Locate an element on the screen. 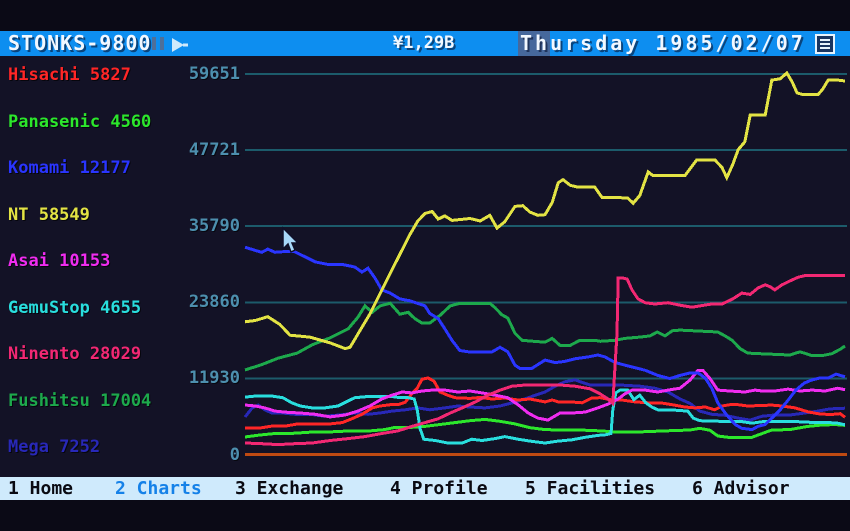 This screenshot has width=850, height=531. play-icon is located at coordinates (181, 44).